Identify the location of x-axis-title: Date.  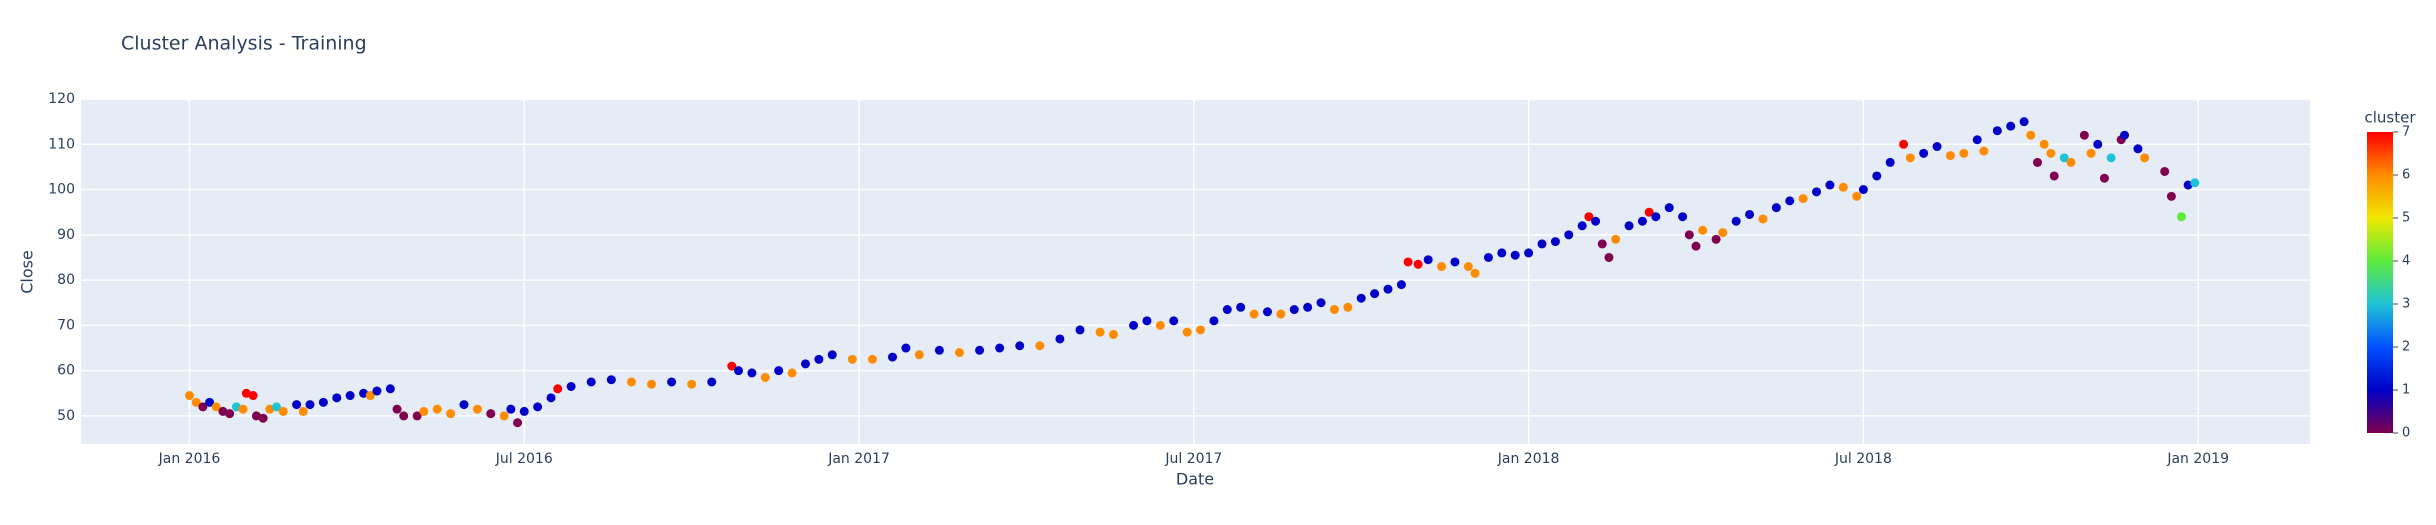
(1195, 479).